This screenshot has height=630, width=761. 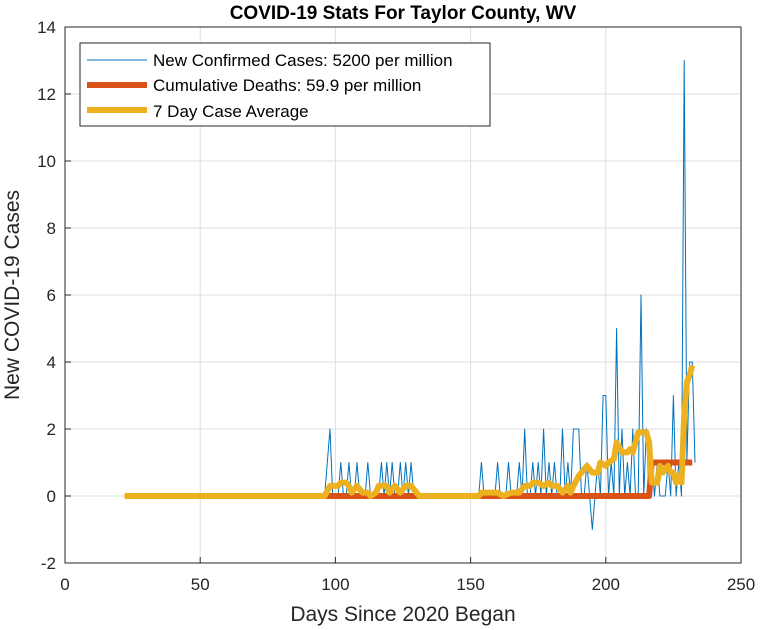 What do you see at coordinates (46, 94) in the screenshot?
I see `y-tick-label: 12` at bounding box center [46, 94].